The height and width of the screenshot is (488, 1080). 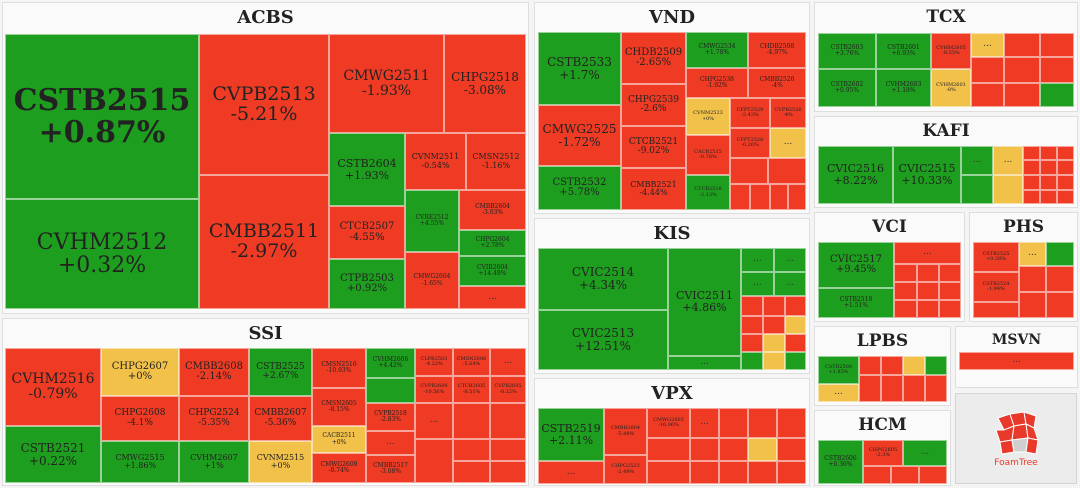 What do you see at coordinates (485, 83) in the screenshot?
I see `tile-chpg2518: CHPG2518 -3.08%` at bounding box center [485, 83].